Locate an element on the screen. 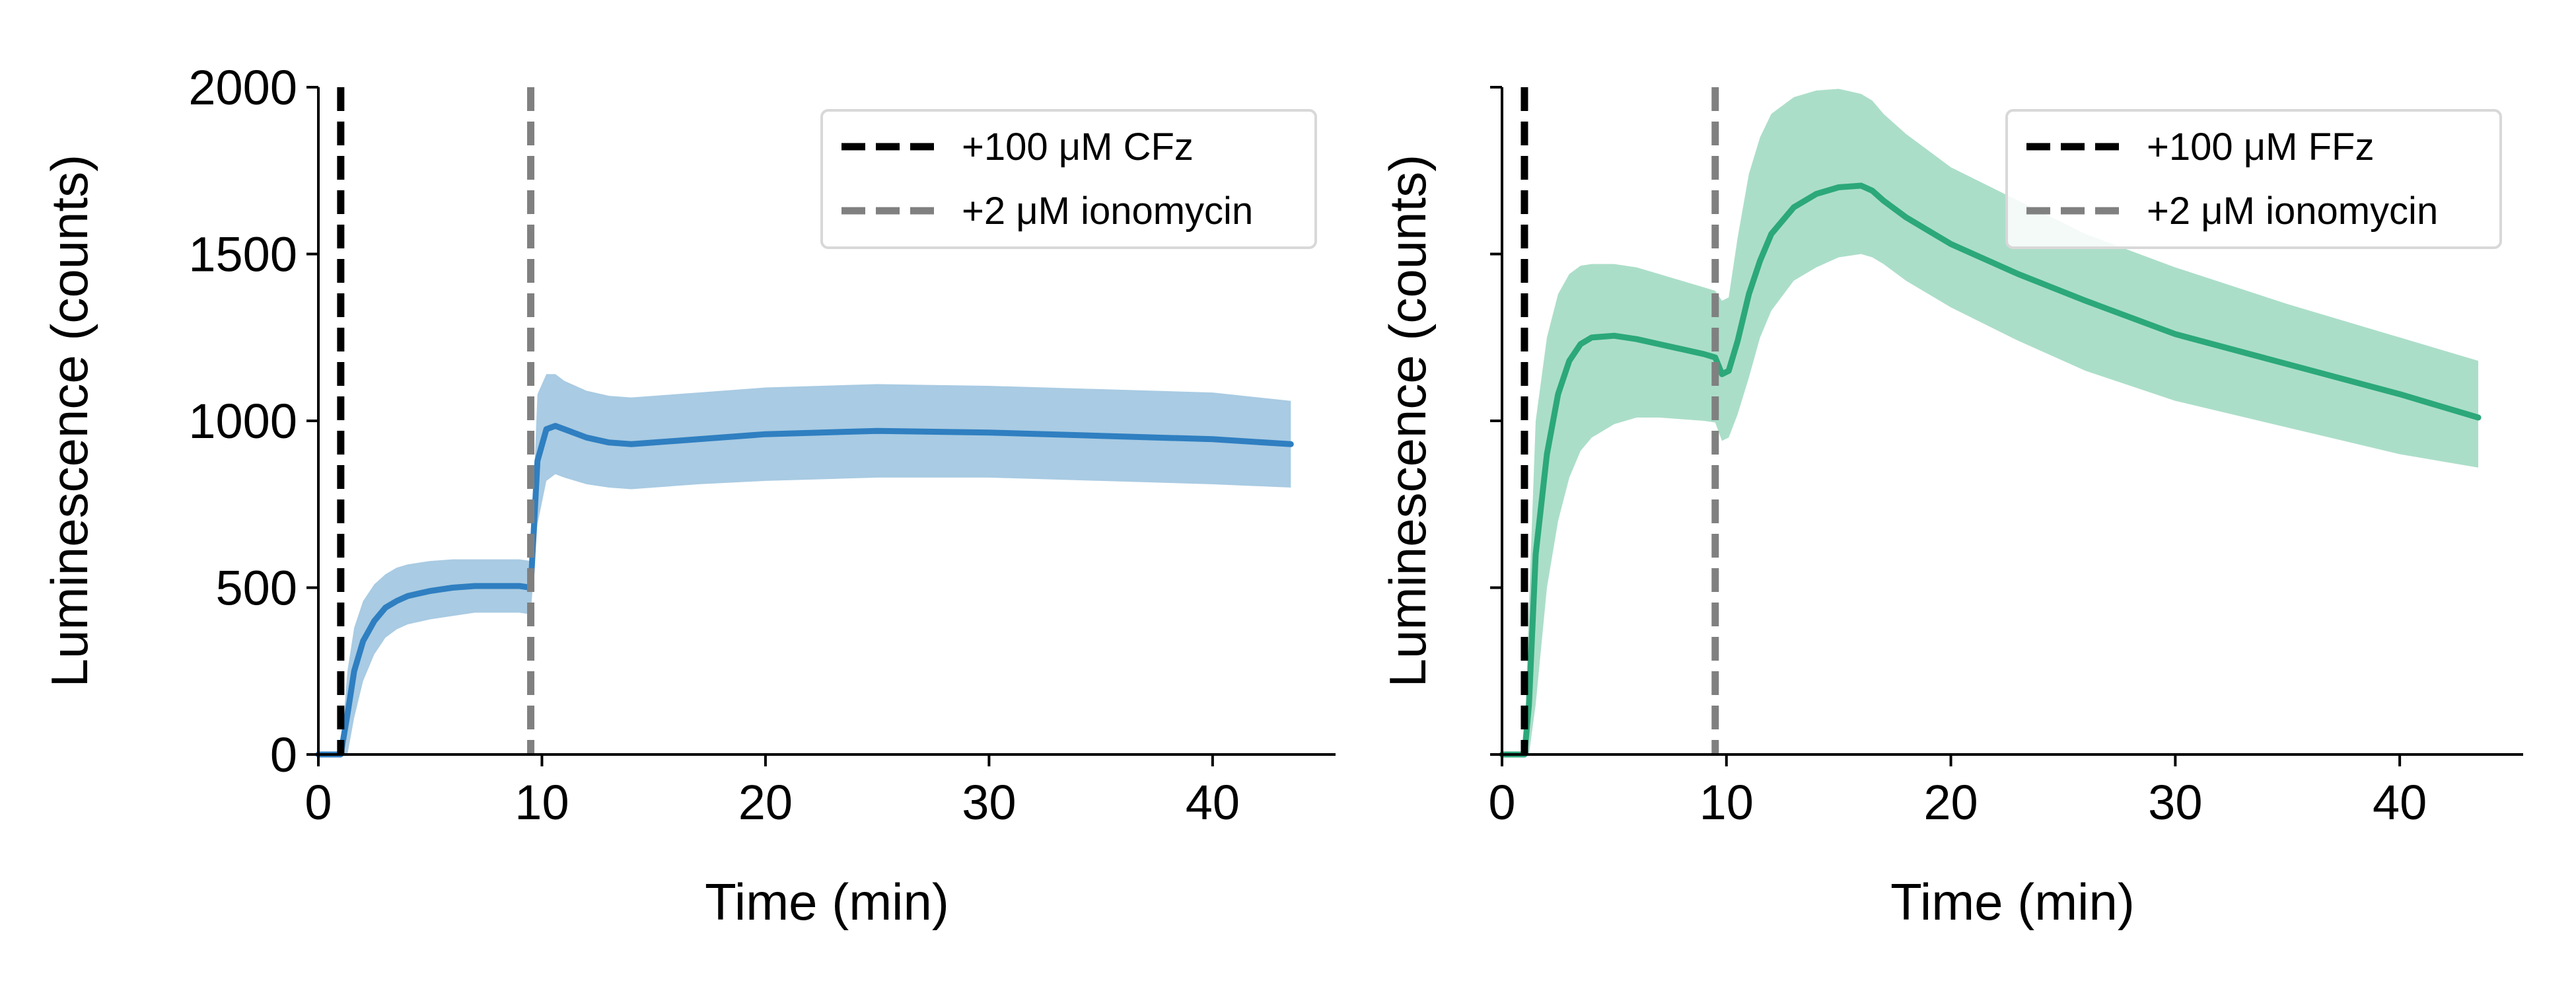  y-tick-label: 1500 is located at coordinates (243, 254).